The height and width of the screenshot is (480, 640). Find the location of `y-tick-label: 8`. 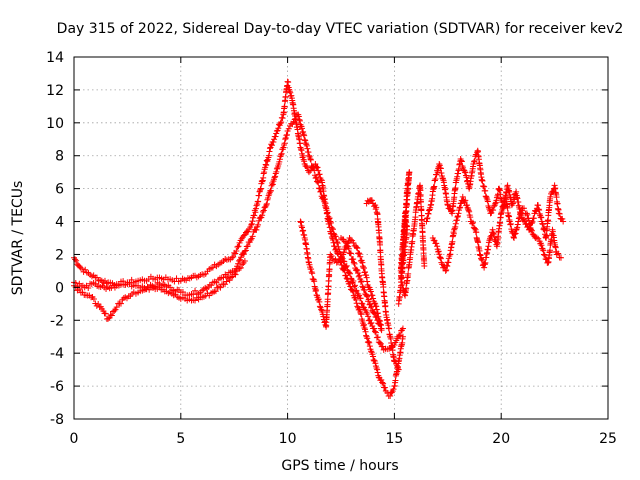

y-tick-label: 8 is located at coordinates (59, 157).